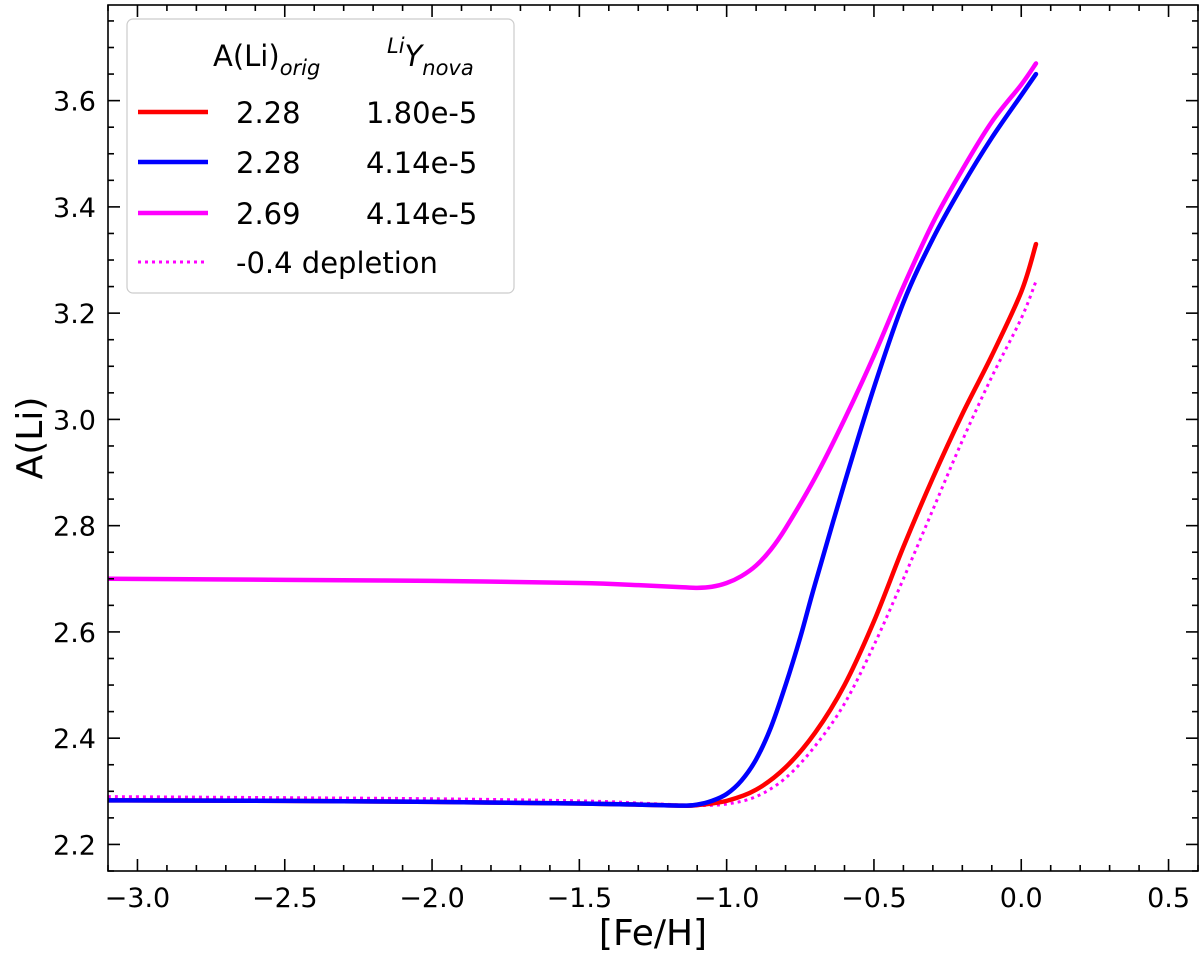  Describe the element at coordinates (1021, 898) in the screenshot. I see `x-tick-label: 0.0` at that location.